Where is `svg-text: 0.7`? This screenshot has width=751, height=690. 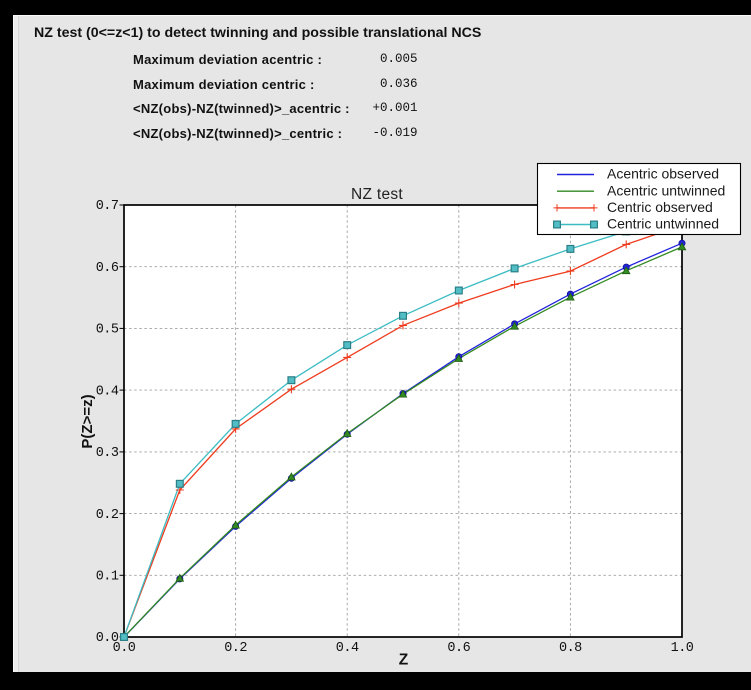
svg-text: 0.7 is located at coordinates (107, 206).